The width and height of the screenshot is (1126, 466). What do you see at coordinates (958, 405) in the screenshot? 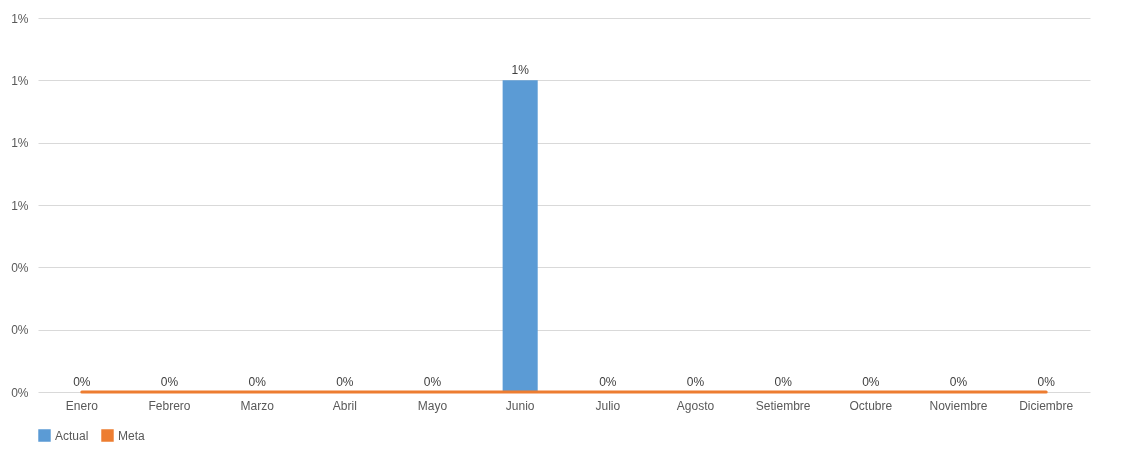
I see `x-tick-label: Noviembre` at bounding box center [958, 405].